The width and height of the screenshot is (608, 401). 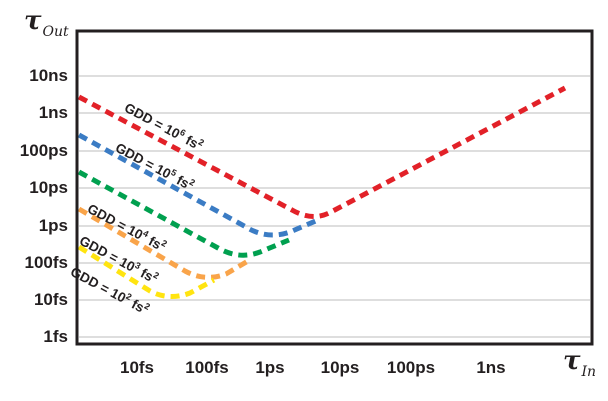 I want to click on y-tick-1ps: 1ps, so click(x=53, y=225).